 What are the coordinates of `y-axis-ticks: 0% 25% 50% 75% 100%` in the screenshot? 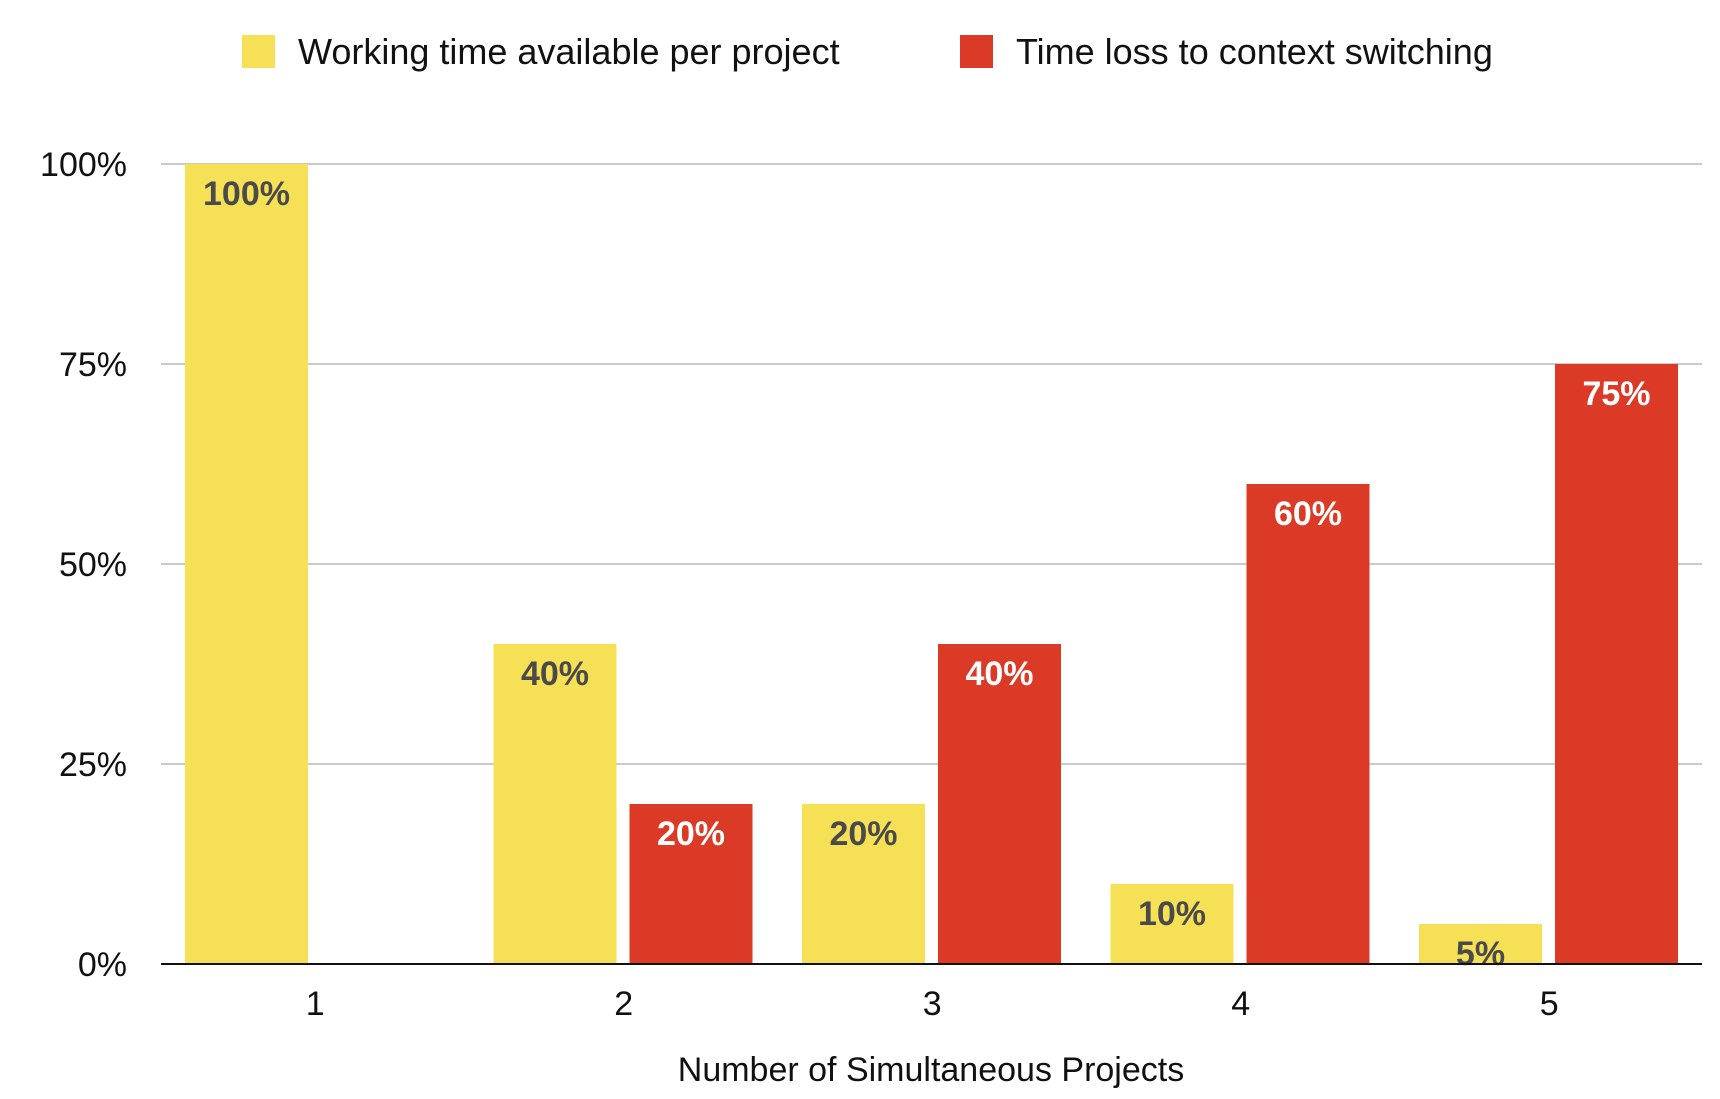 It's located at (83, 565).